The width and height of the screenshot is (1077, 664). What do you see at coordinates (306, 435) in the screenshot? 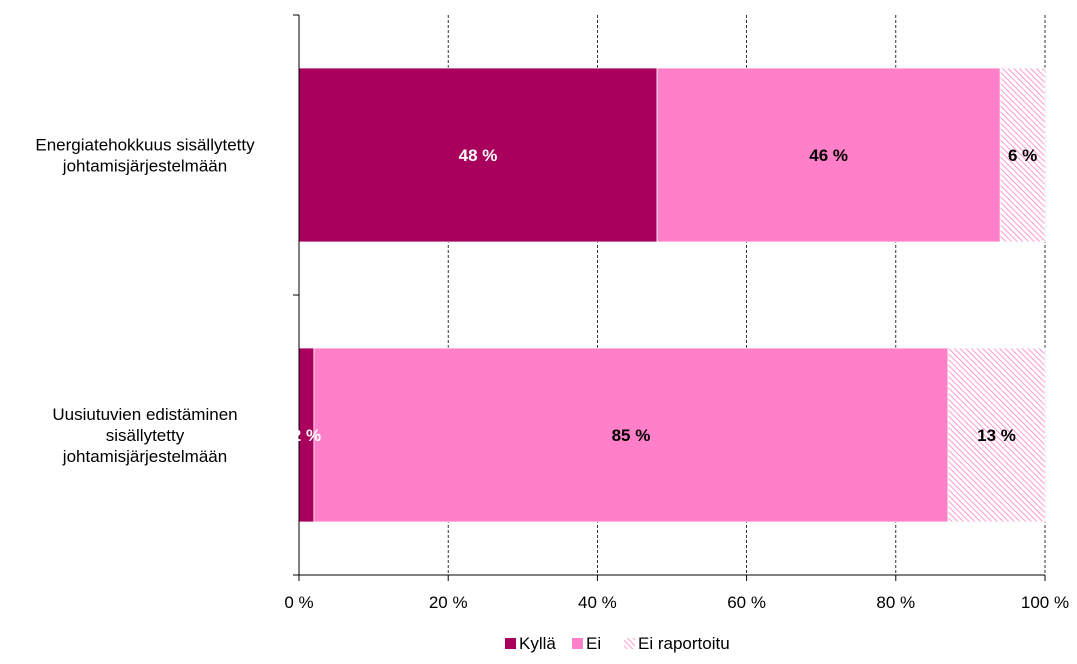
I see `data-label: 2 %` at bounding box center [306, 435].